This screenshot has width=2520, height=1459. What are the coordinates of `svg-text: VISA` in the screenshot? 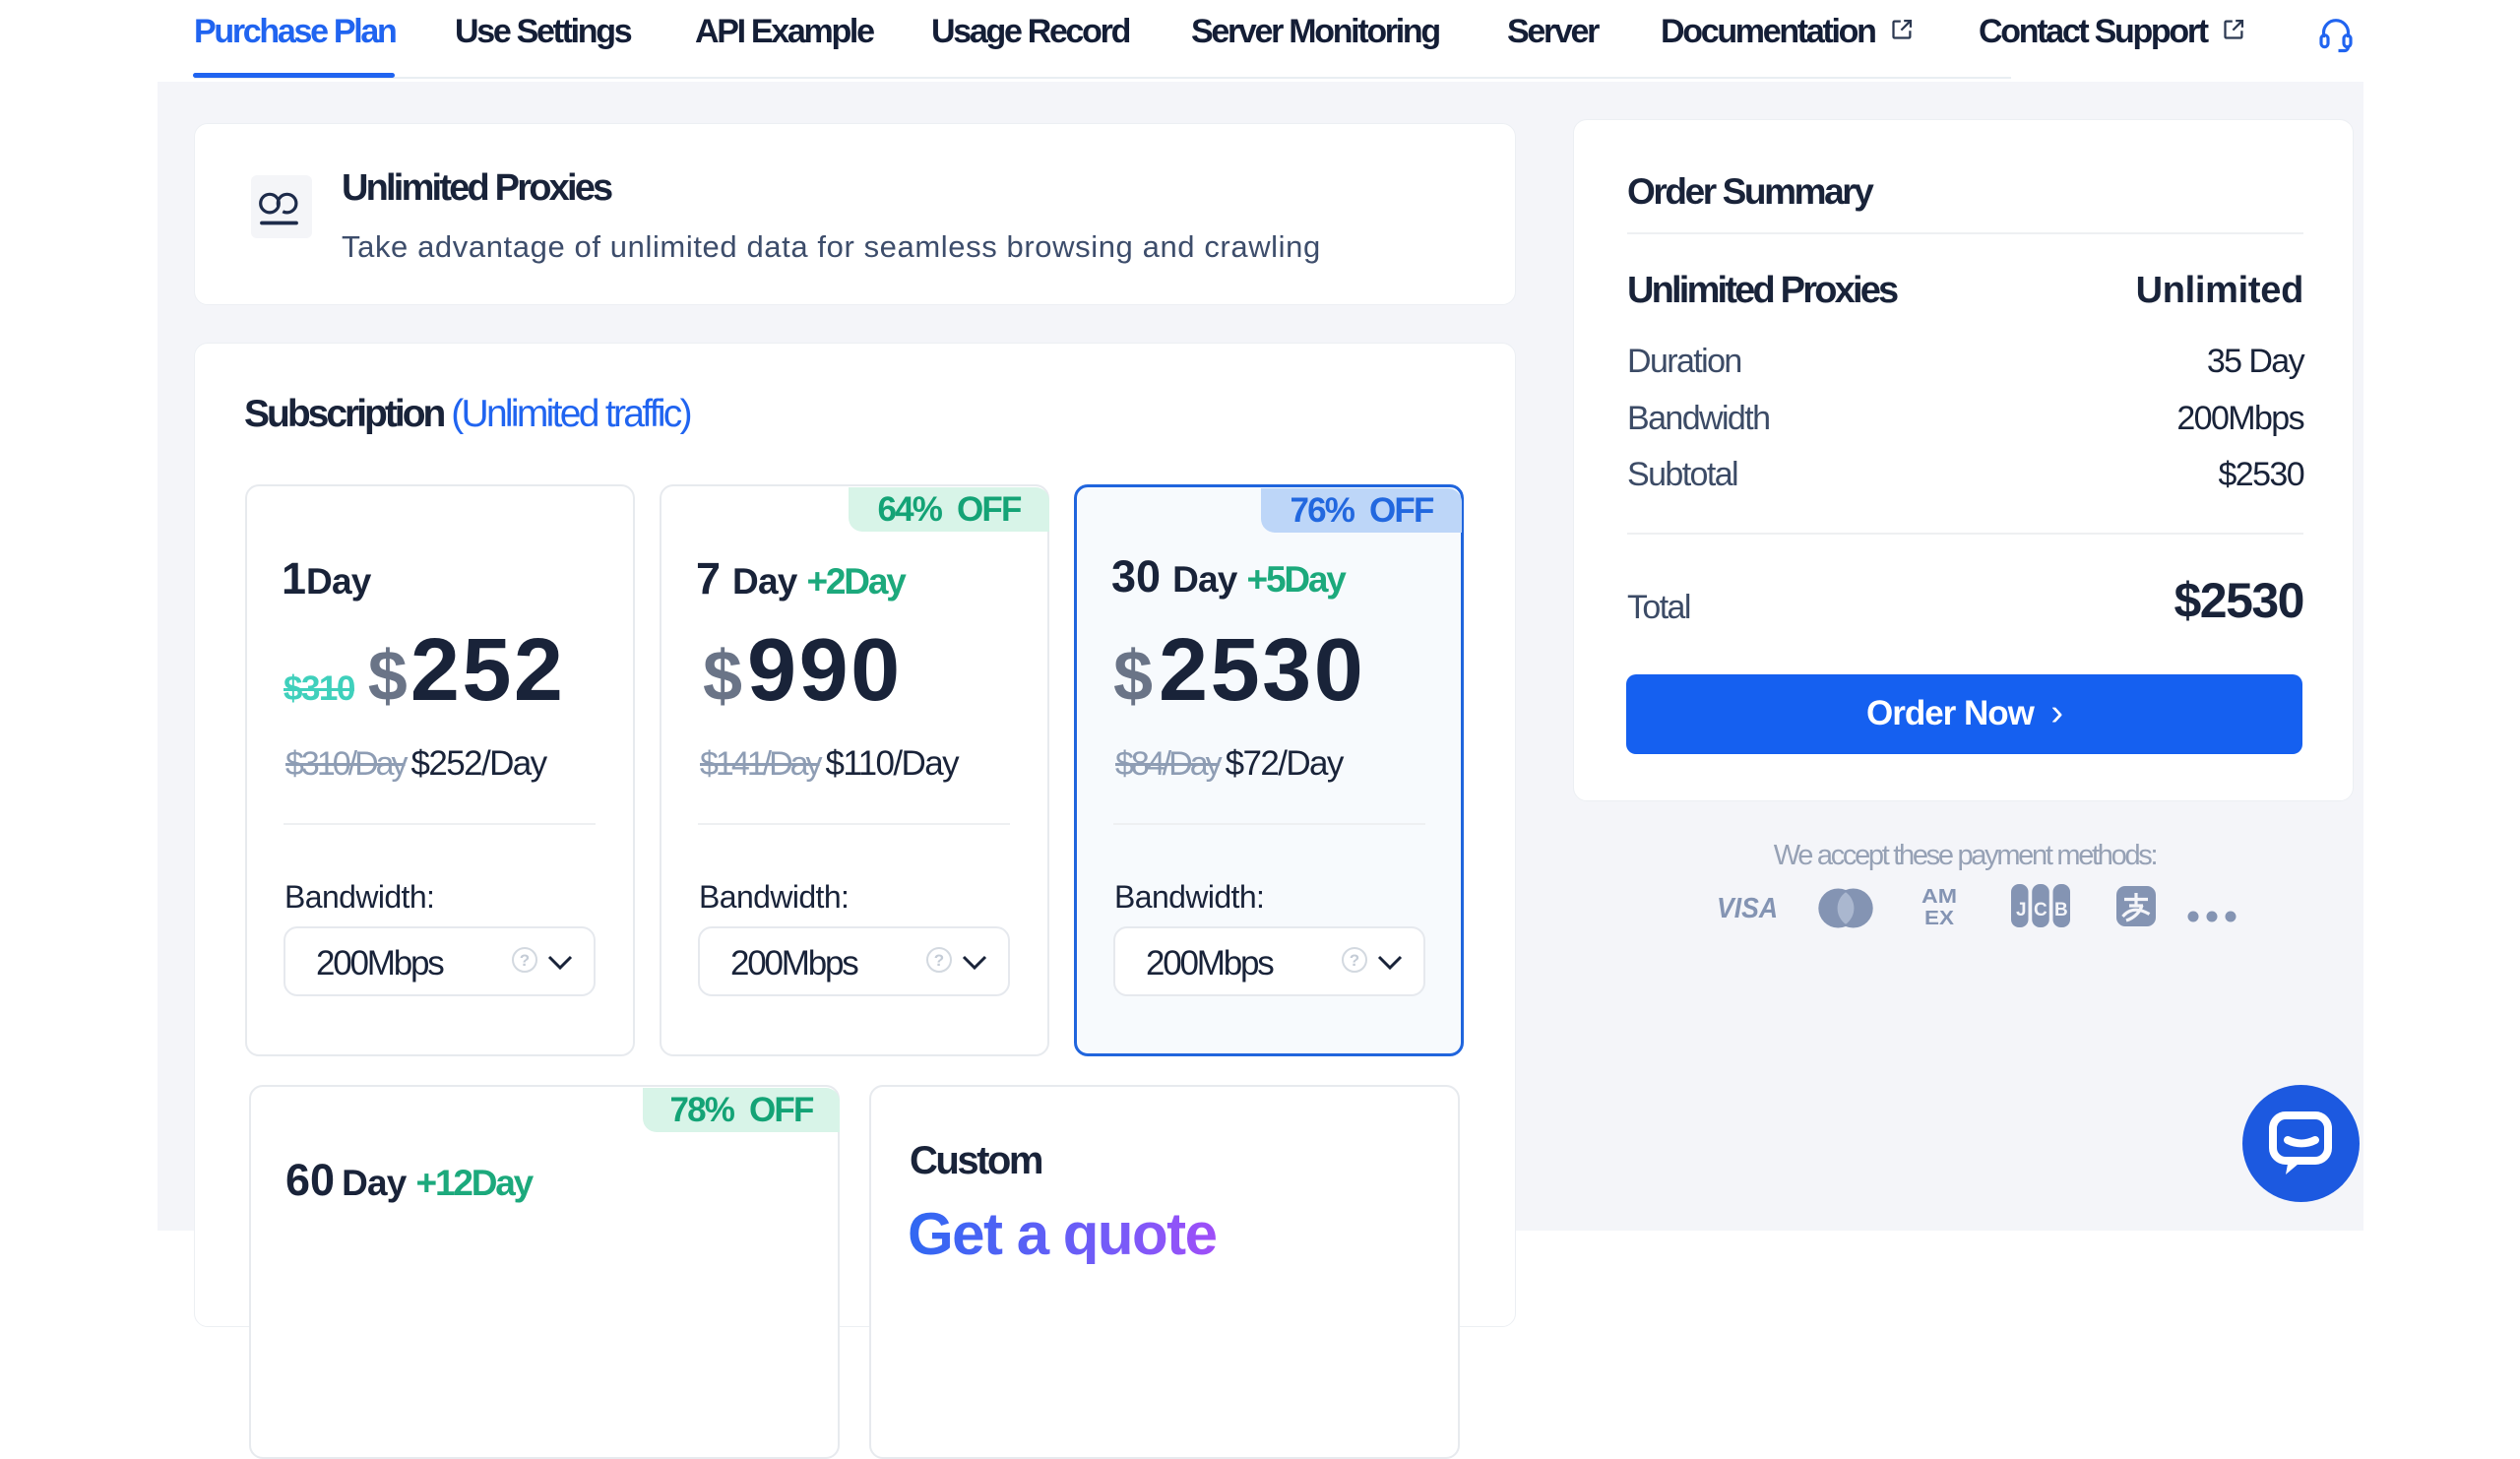 It's located at (1748, 907).